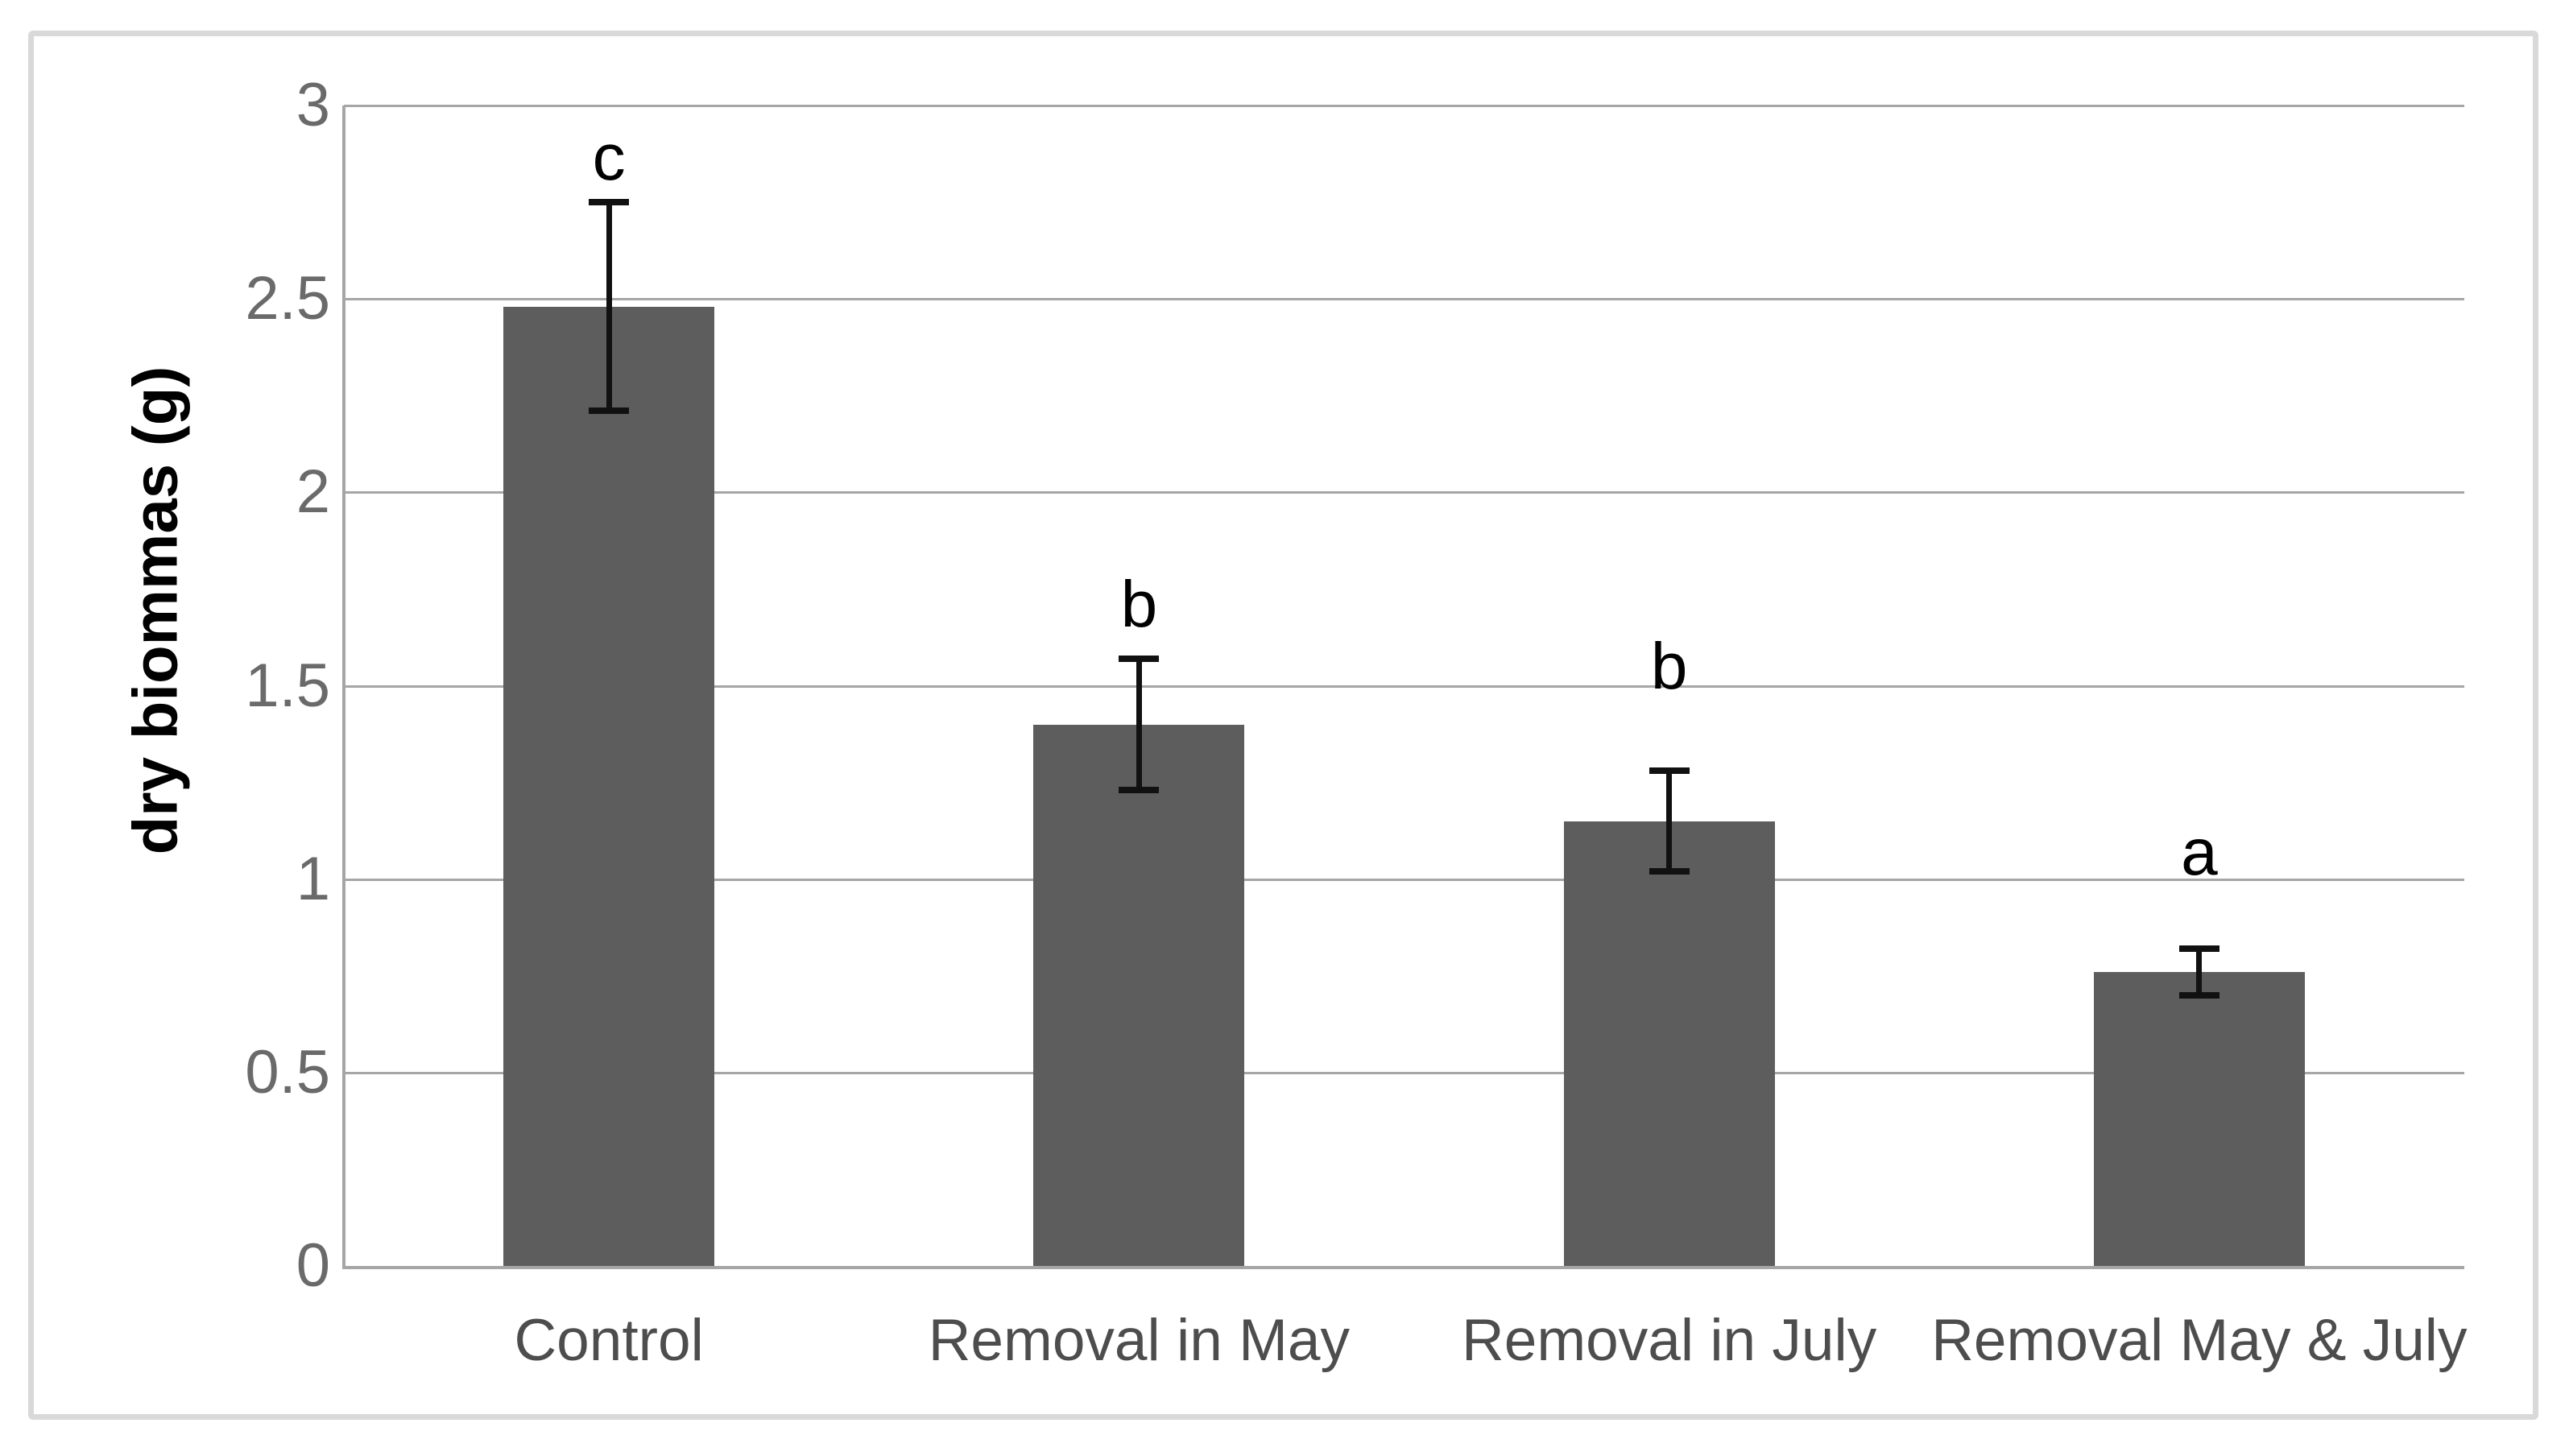 The width and height of the screenshot is (2569, 1456). What do you see at coordinates (313, 879) in the screenshot?
I see `y-axis-tick-label: 1` at bounding box center [313, 879].